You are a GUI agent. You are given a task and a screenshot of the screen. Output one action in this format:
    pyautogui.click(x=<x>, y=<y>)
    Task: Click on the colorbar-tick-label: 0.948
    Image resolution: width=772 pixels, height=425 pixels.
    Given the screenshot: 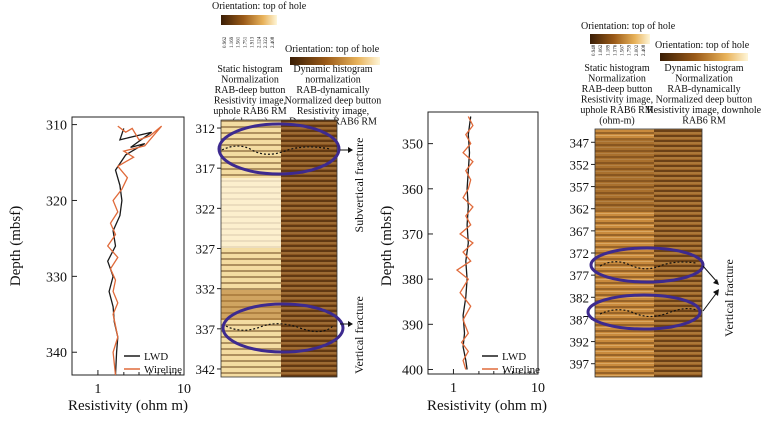 What is the action you would take?
    pyautogui.click(x=594, y=50)
    